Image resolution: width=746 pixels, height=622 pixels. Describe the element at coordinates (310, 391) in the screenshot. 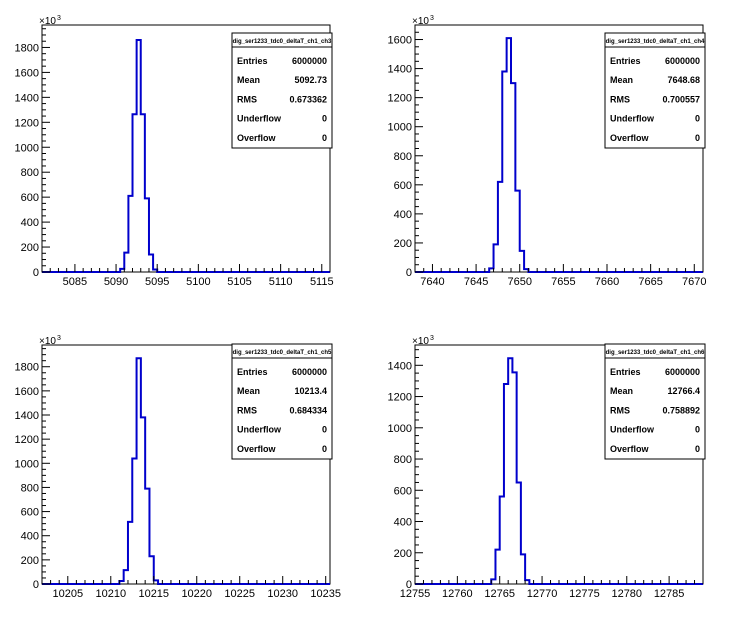

I see `stats-value: 10213.4` at that location.